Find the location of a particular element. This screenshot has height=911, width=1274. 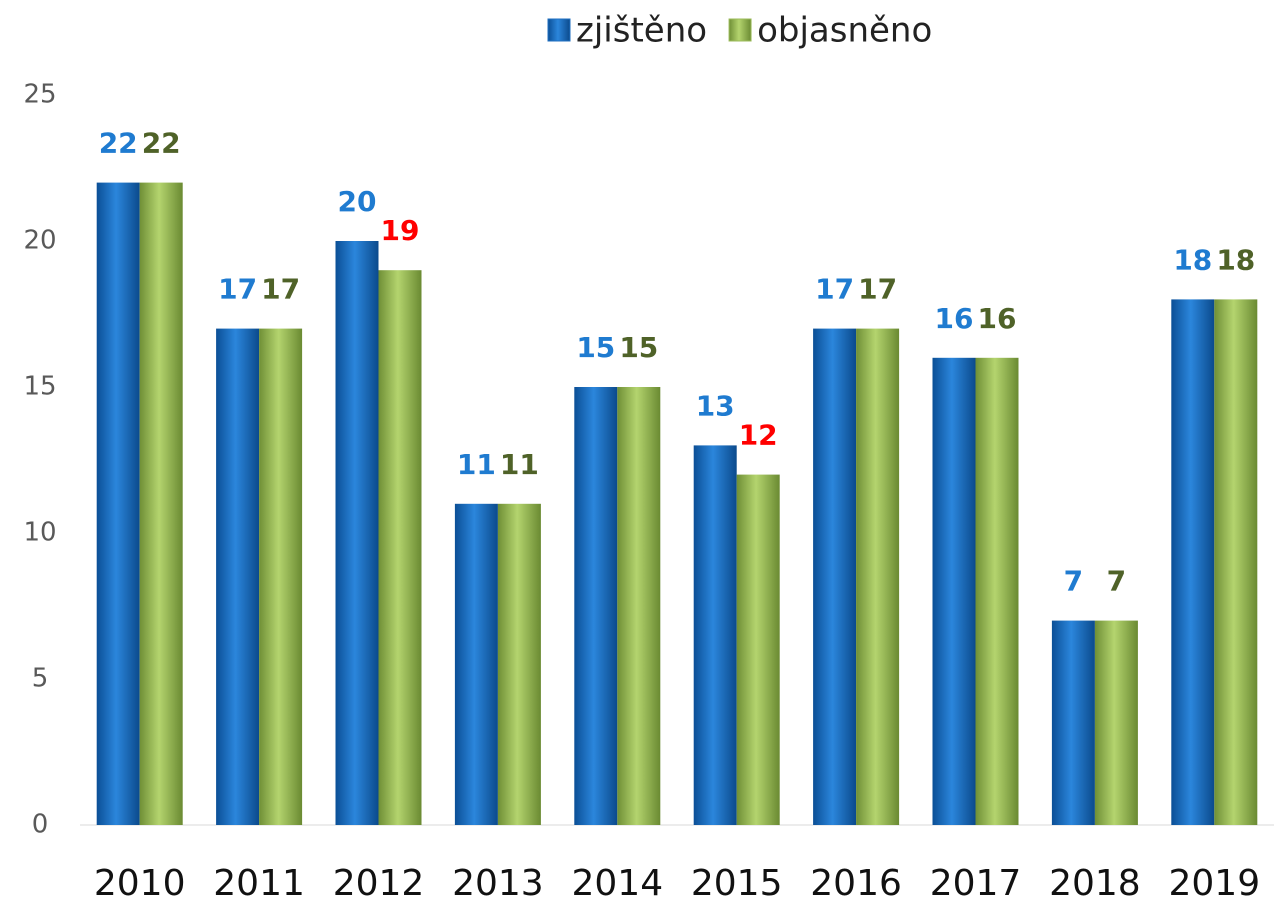

value-label: 13 is located at coordinates (715, 405).